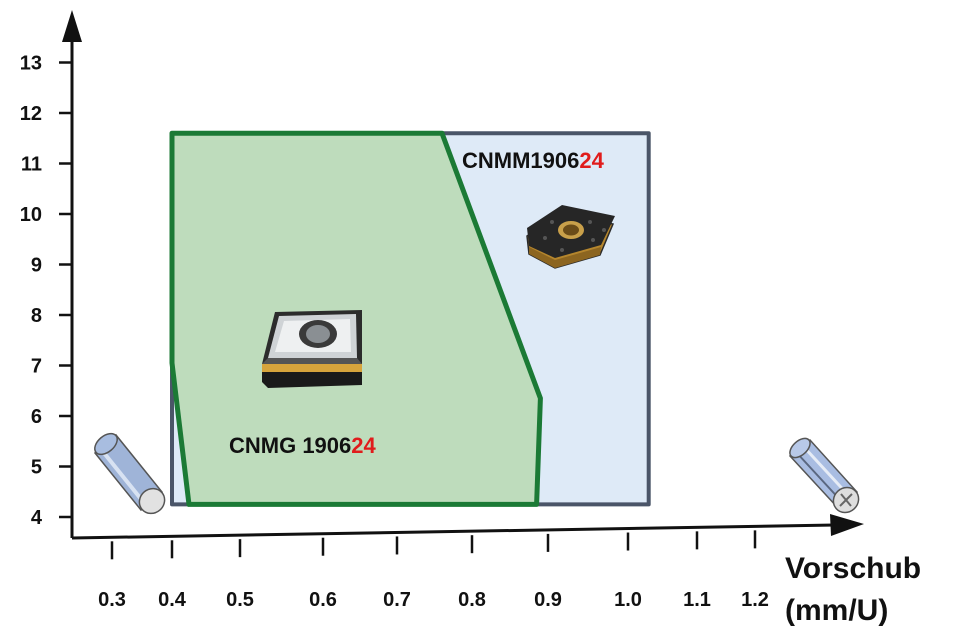  What do you see at coordinates (31, 165) in the screenshot?
I see `y-tick-label: 11` at bounding box center [31, 165].